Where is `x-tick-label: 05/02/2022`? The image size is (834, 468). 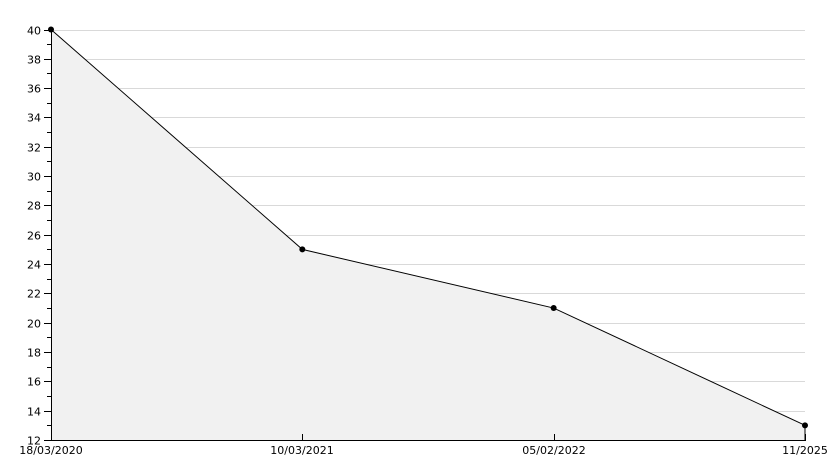 x-tick-label: 05/02/2022 is located at coordinates (553, 450).